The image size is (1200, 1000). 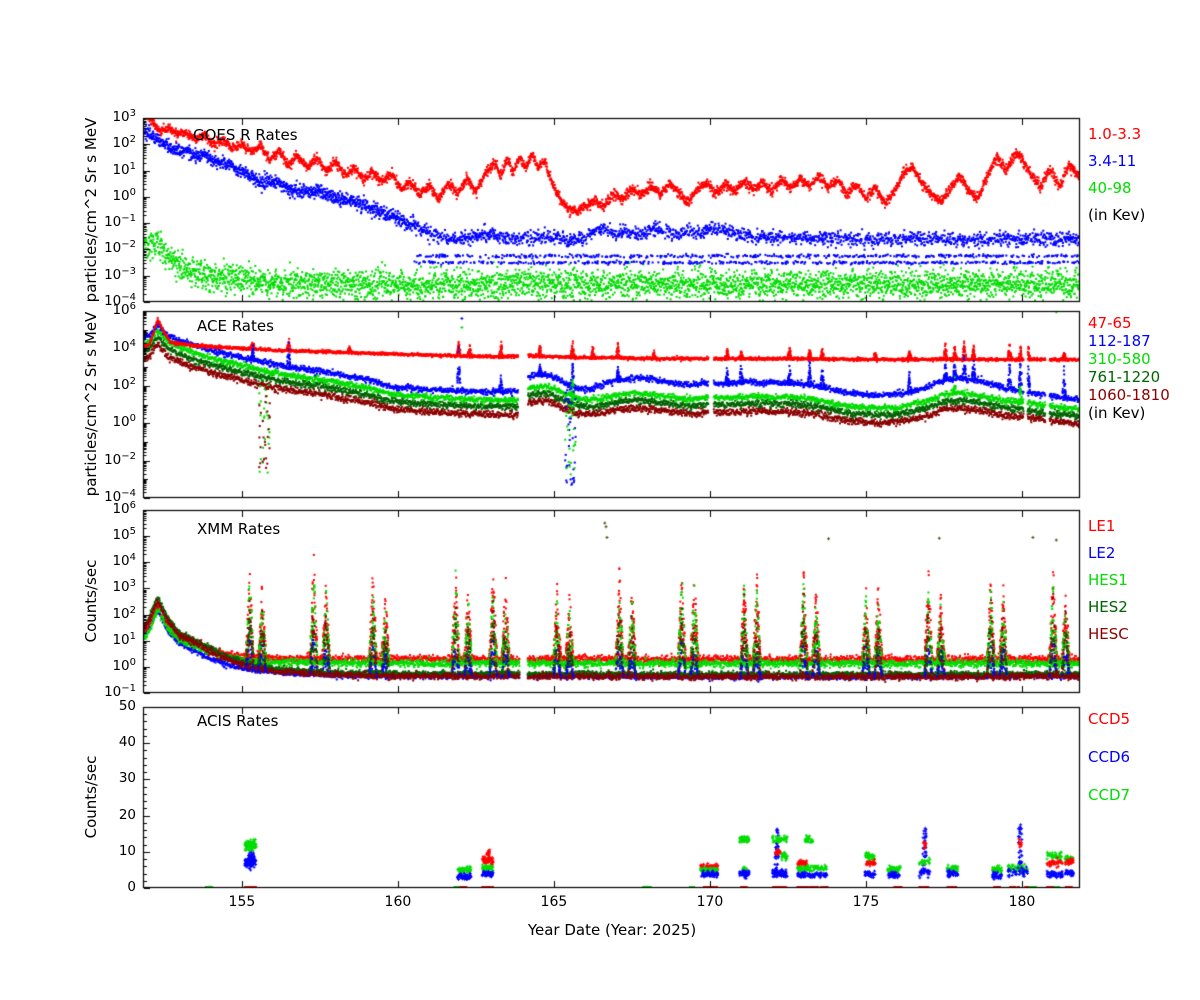 What do you see at coordinates (1119, 341) in the screenshot?
I see `legend-ace-112-187: 112-187` at bounding box center [1119, 341].